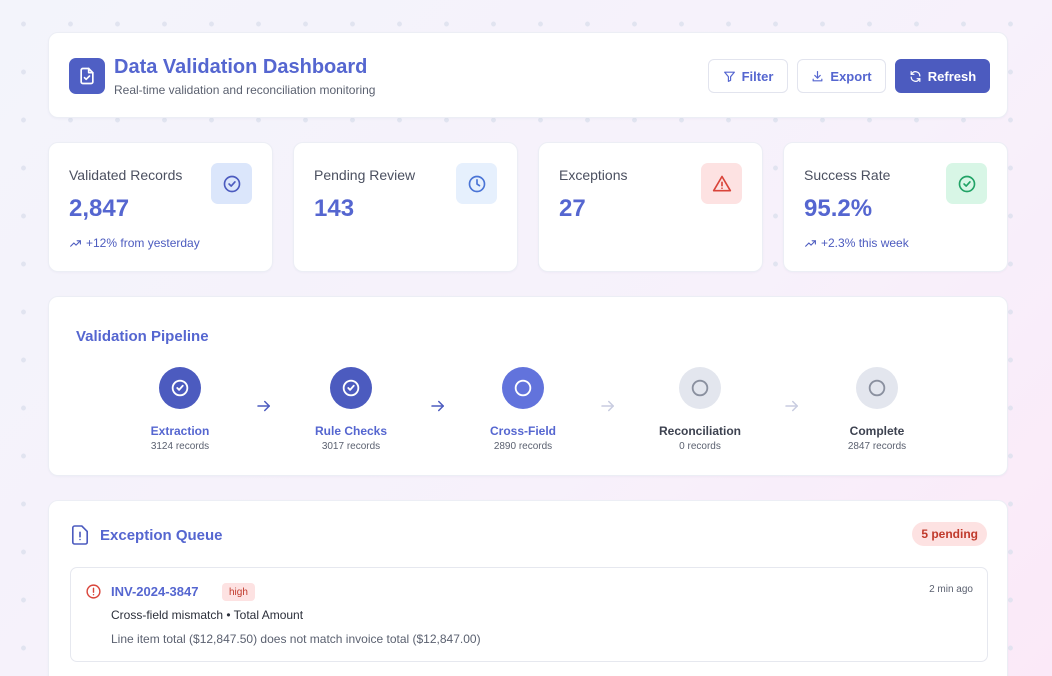  I want to click on refresh-button: Refresh, so click(942, 76).